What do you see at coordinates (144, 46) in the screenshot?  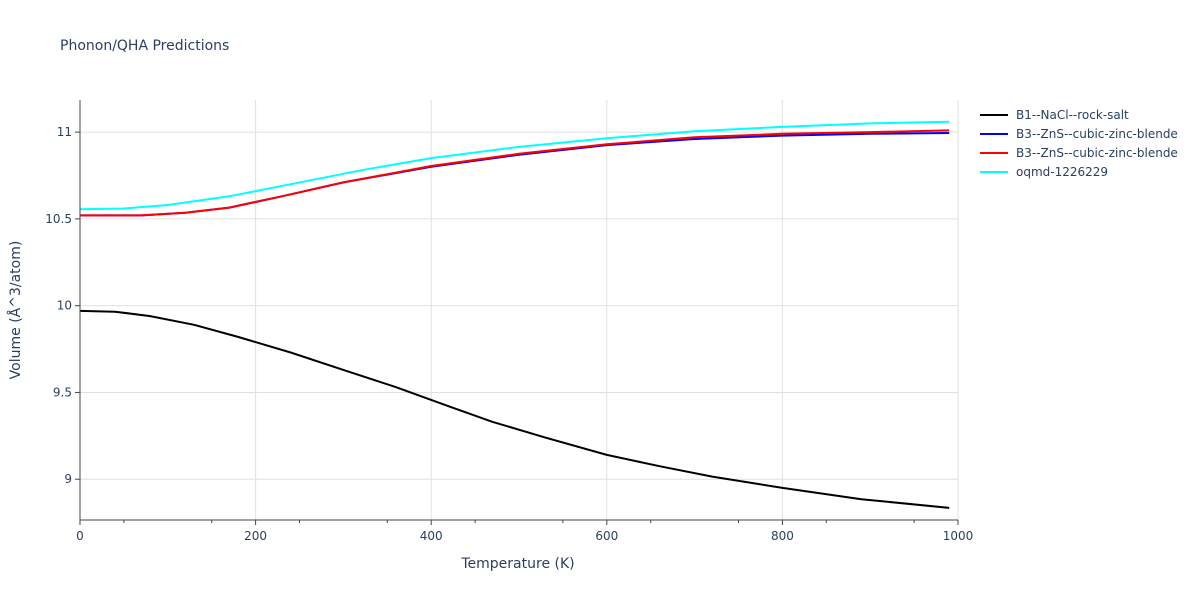 I see `chart-title: Phonon/QHA Predictions` at bounding box center [144, 46].